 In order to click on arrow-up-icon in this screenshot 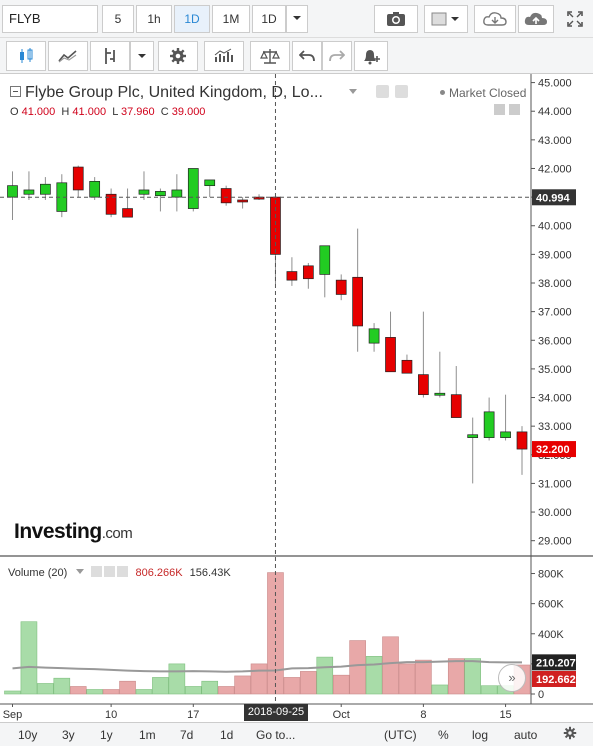, I will do `click(514, 109)`.